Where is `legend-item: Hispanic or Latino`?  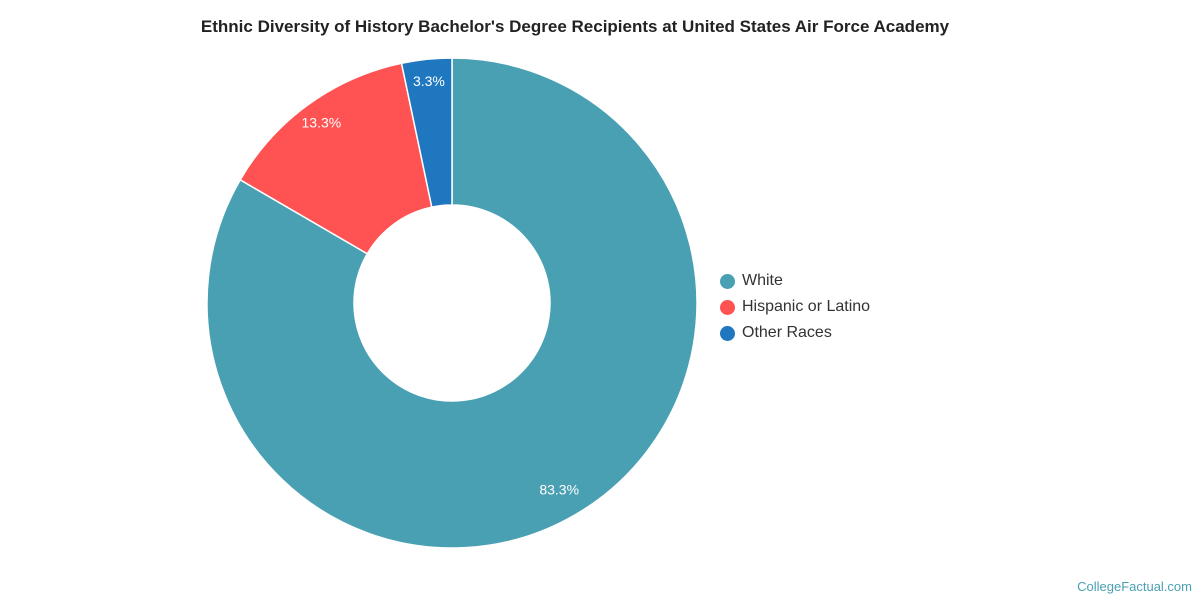
legend-item: Hispanic or Latino is located at coordinates (795, 307).